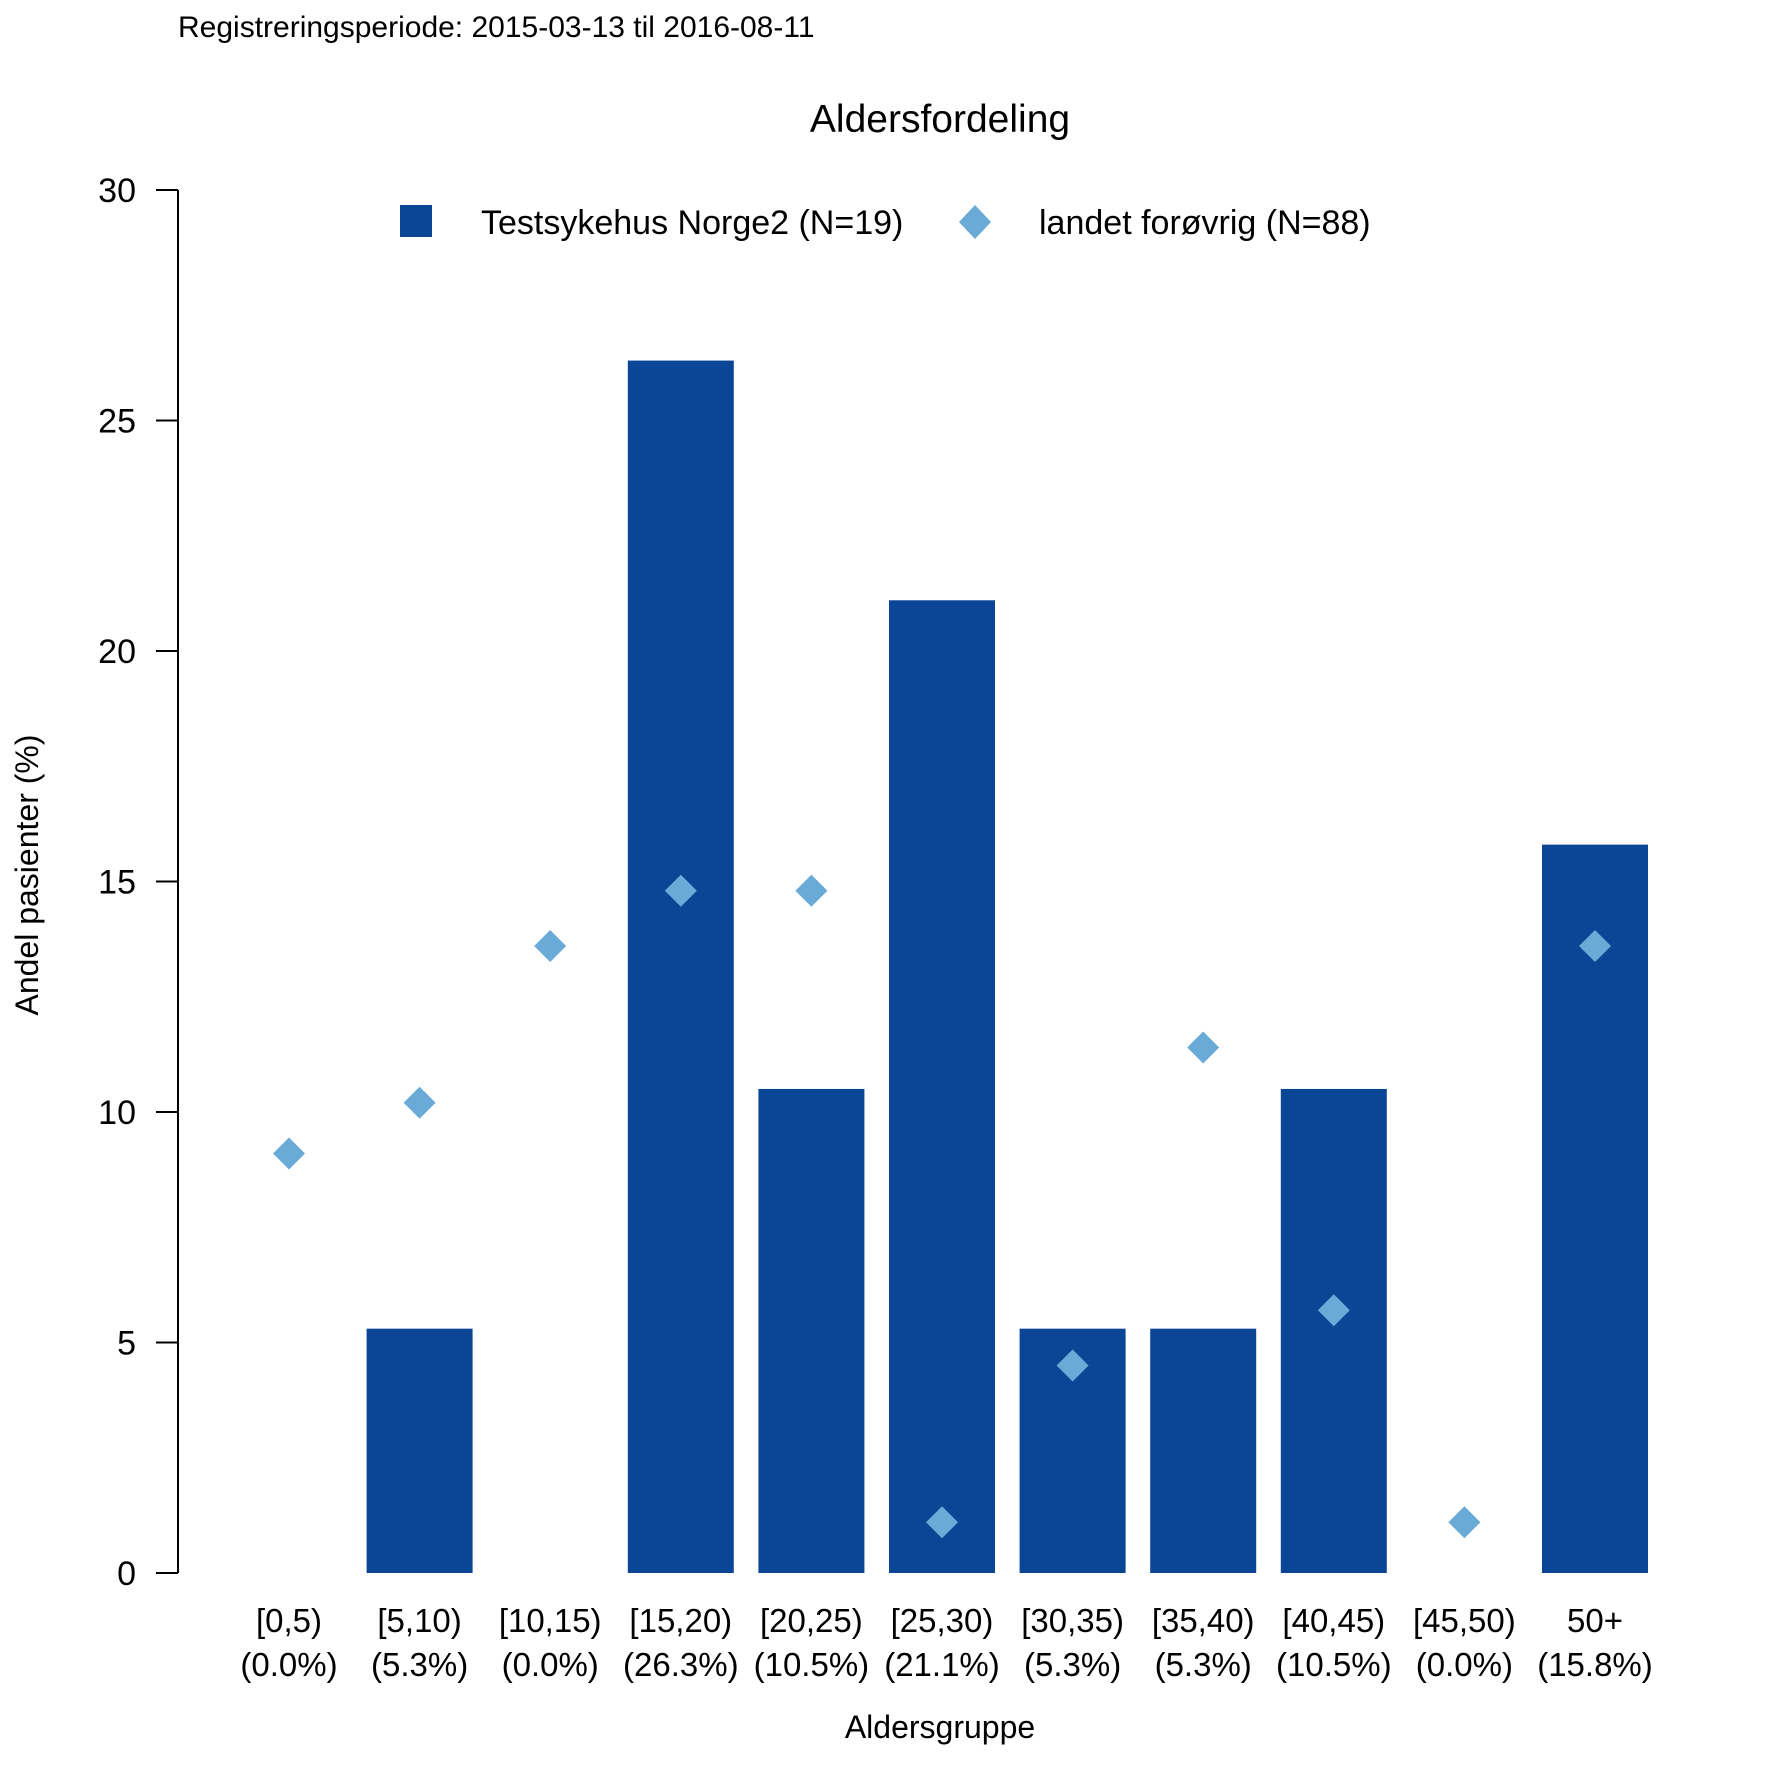  What do you see at coordinates (126, 1574) in the screenshot?
I see `y-tick-label: 0` at bounding box center [126, 1574].